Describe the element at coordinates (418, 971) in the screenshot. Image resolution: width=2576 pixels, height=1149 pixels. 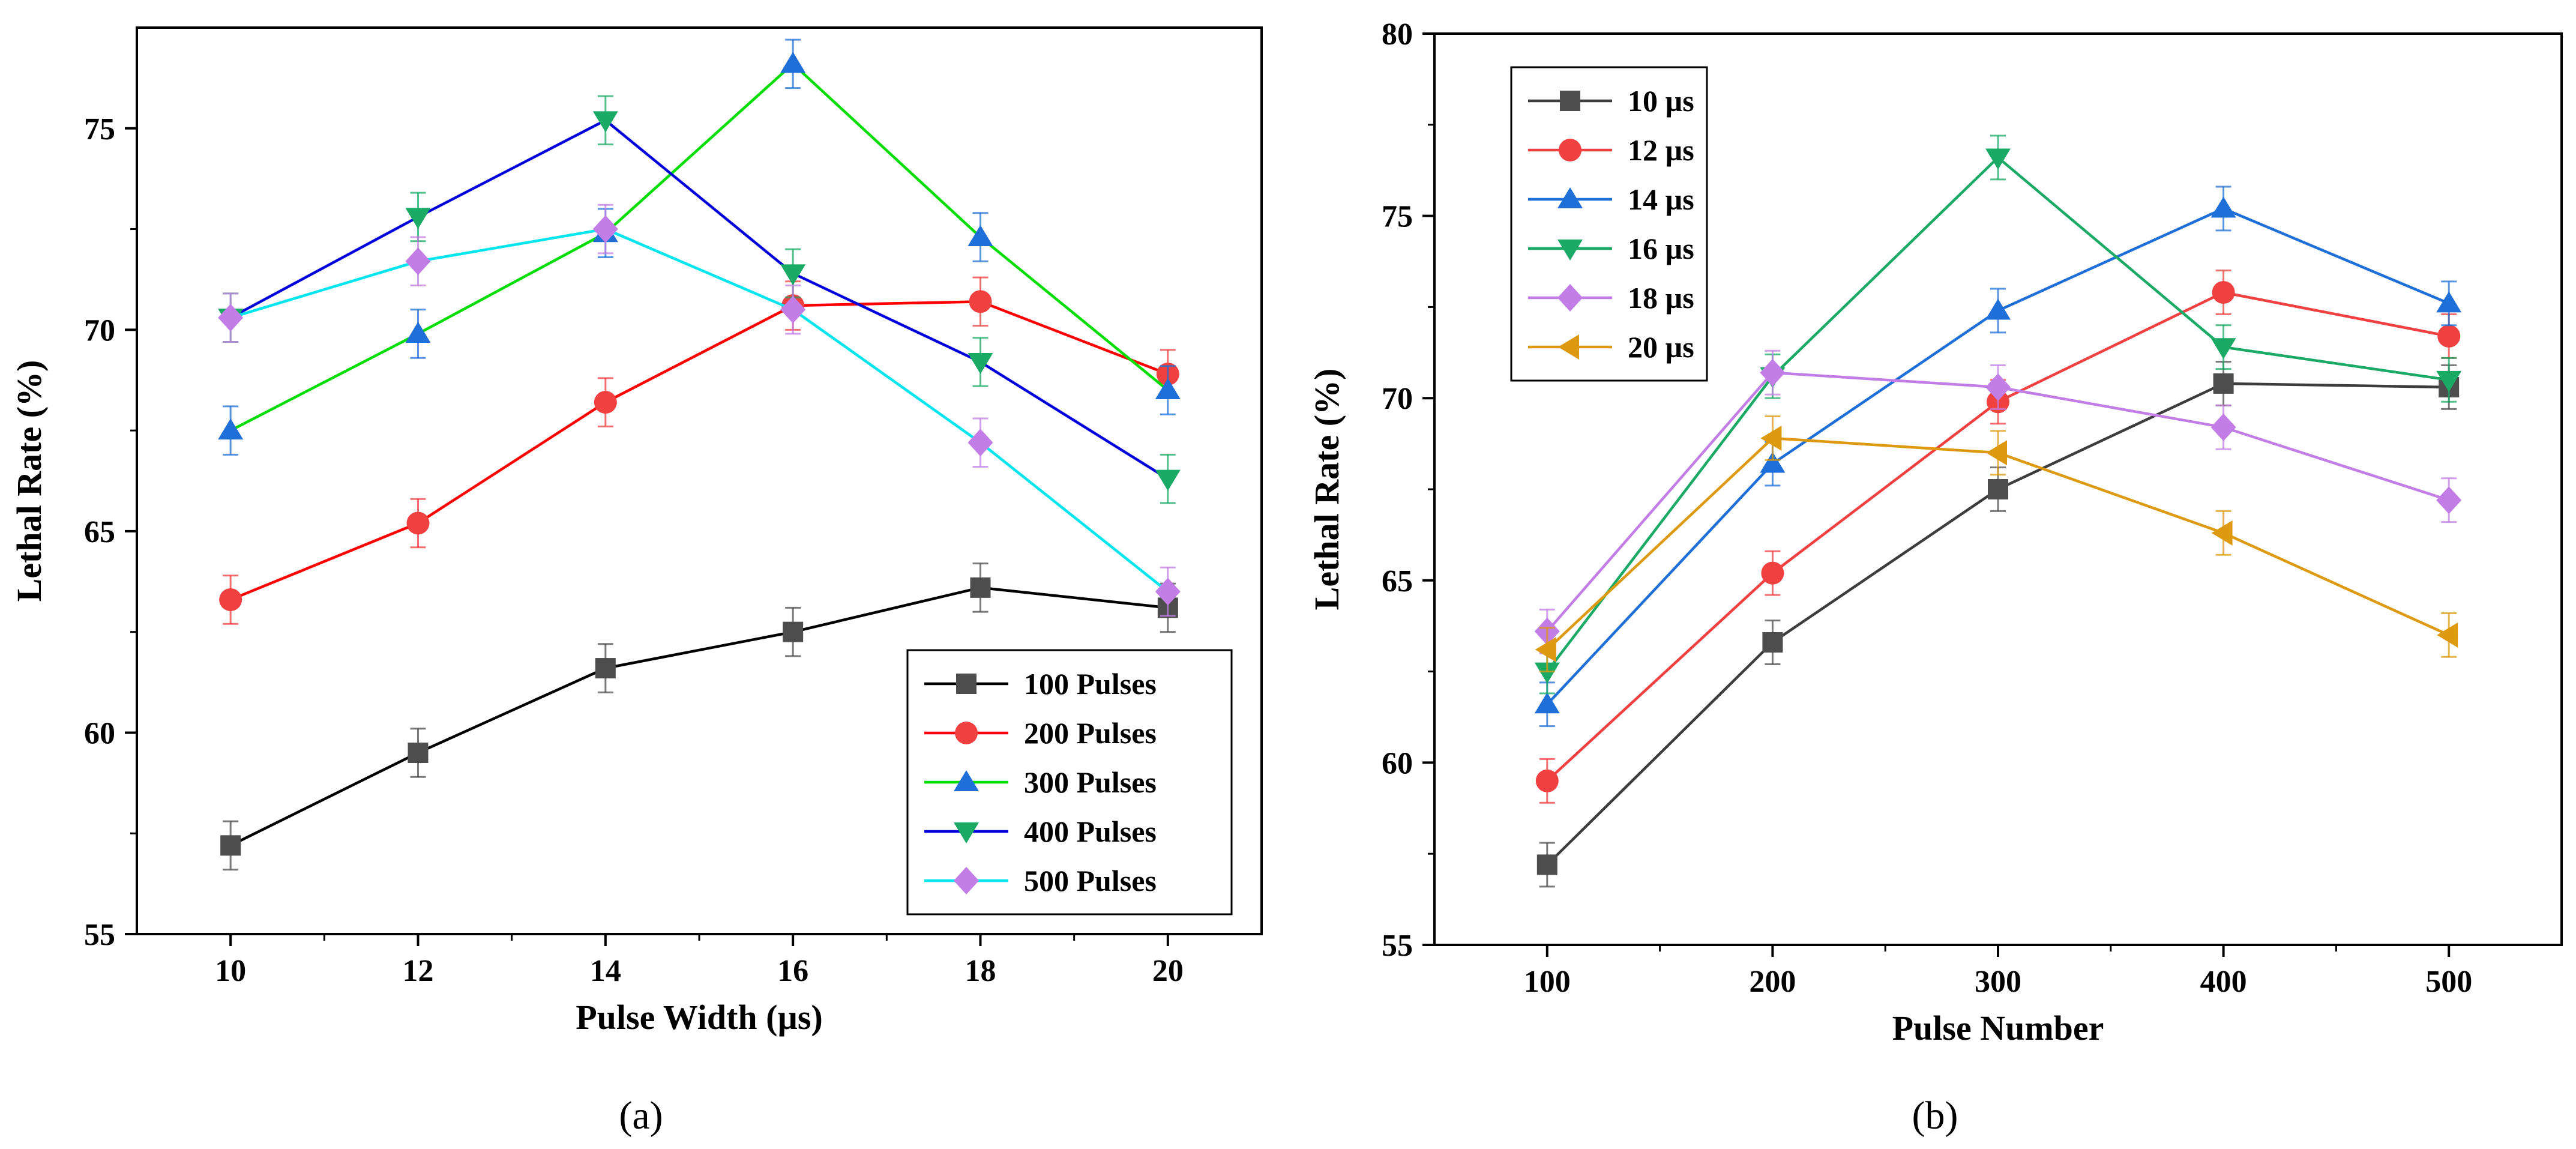
I see `chart-a-x-tick-label: 12` at that location.